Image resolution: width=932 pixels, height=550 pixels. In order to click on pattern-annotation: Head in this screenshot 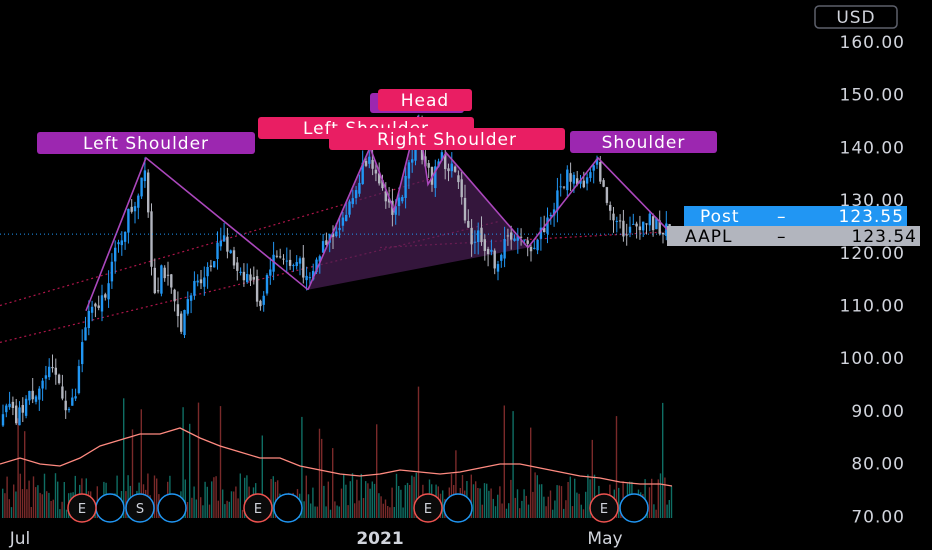, I will do `click(421, 101)`.